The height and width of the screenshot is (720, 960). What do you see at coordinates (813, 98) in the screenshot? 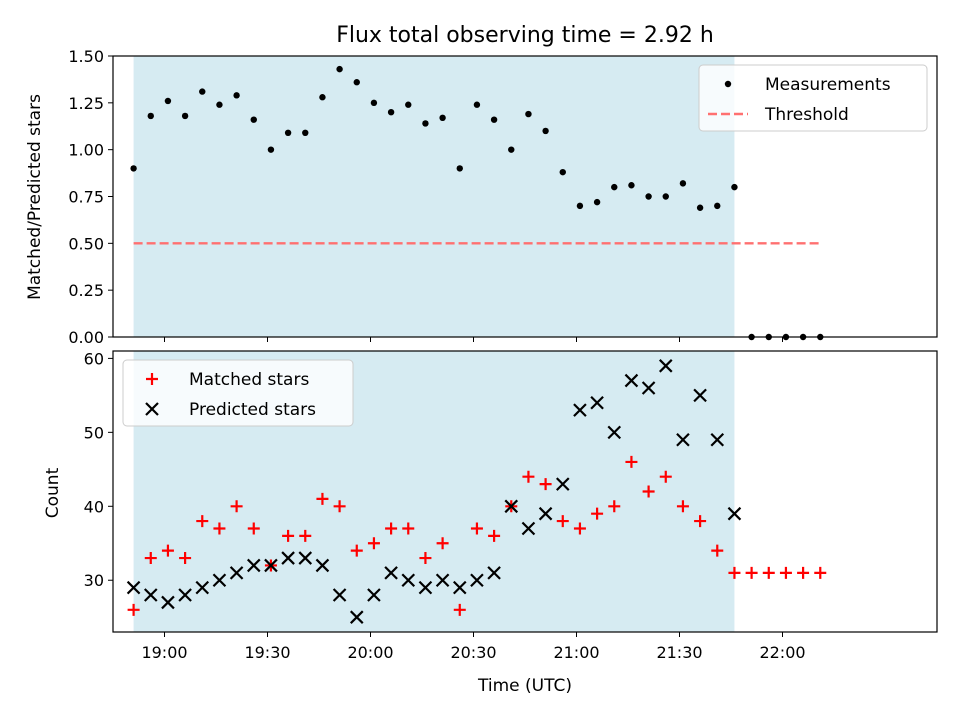
I see `legend-box` at bounding box center [813, 98].